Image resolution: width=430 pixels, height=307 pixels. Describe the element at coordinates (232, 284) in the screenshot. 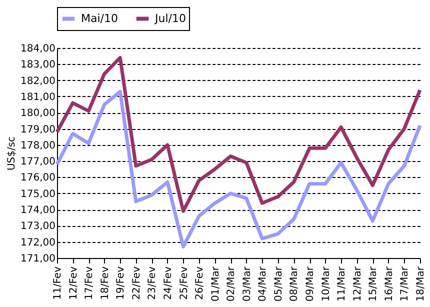

I see `x-tick-label: 02/Mar` at that location.